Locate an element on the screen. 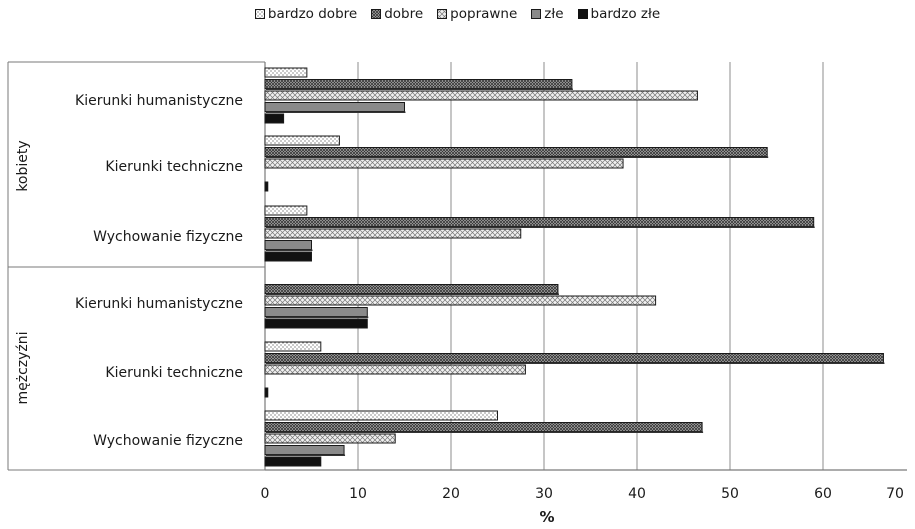  x-tick-label: 20 is located at coordinates (451, 494).